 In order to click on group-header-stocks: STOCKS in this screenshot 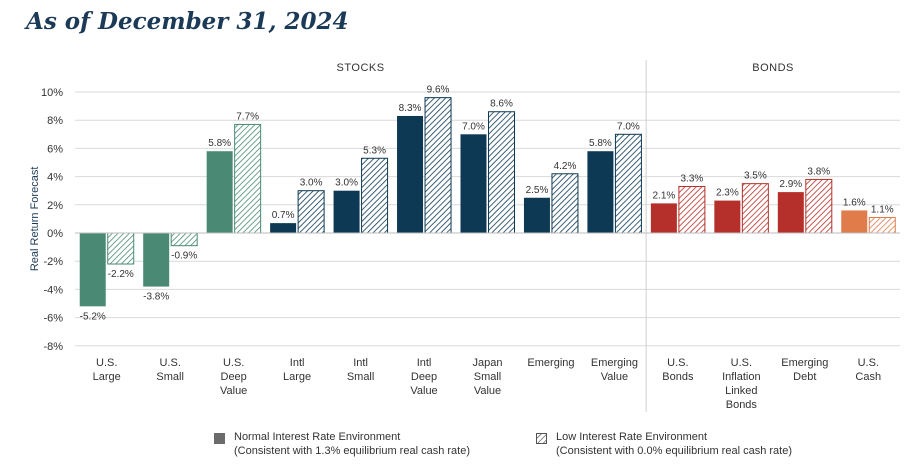, I will do `click(361, 68)`.